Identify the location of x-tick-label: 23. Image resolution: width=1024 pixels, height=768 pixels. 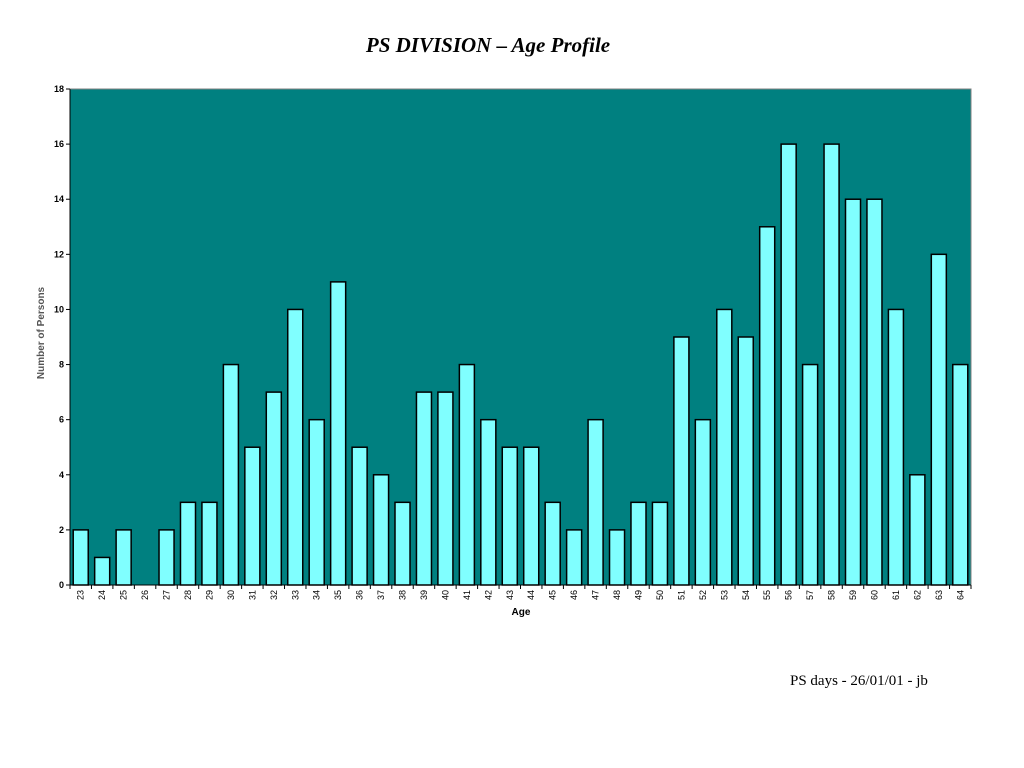
(81, 595).